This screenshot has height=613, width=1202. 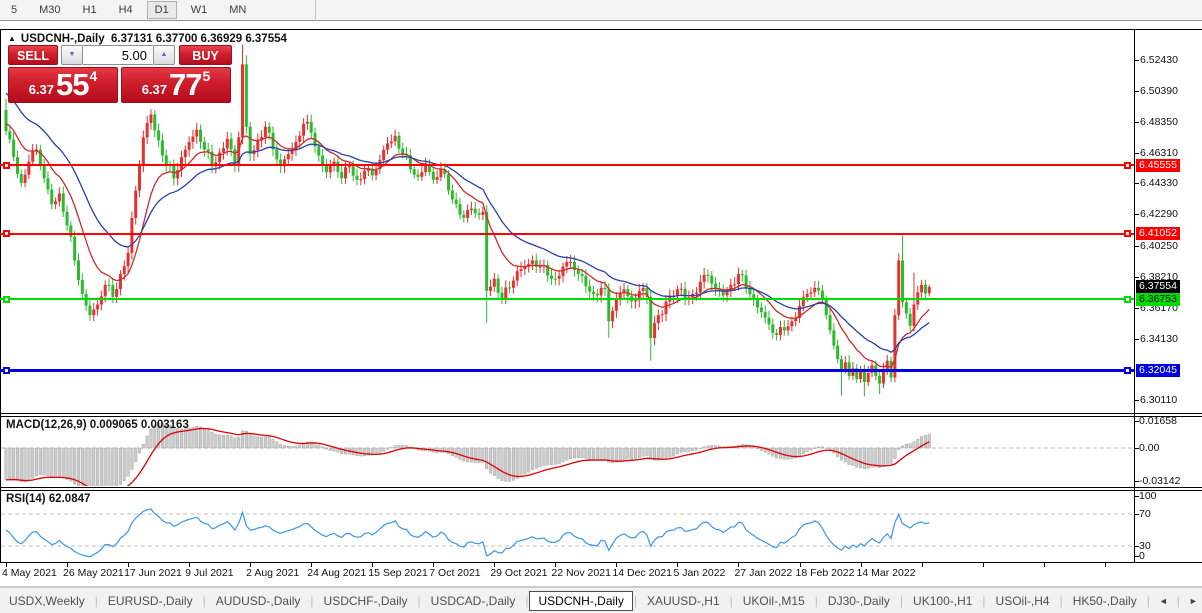 What do you see at coordinates (161, 10) in the screenshot?
I see `period-button-d1: D1` at bounding box center [161, 10].